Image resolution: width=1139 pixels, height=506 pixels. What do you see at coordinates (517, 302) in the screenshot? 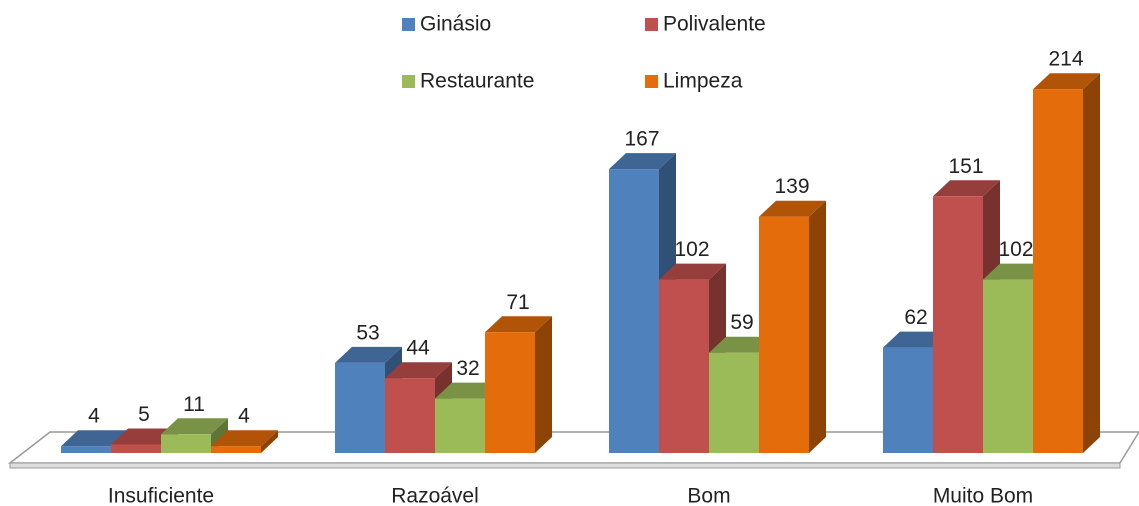
I see `value-label: 71` at bounding box center [517, 302].